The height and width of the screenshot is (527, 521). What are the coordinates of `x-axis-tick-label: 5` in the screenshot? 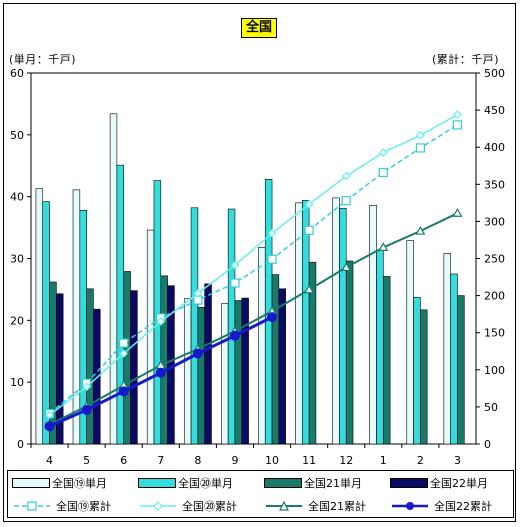 It's located at (86, 460).